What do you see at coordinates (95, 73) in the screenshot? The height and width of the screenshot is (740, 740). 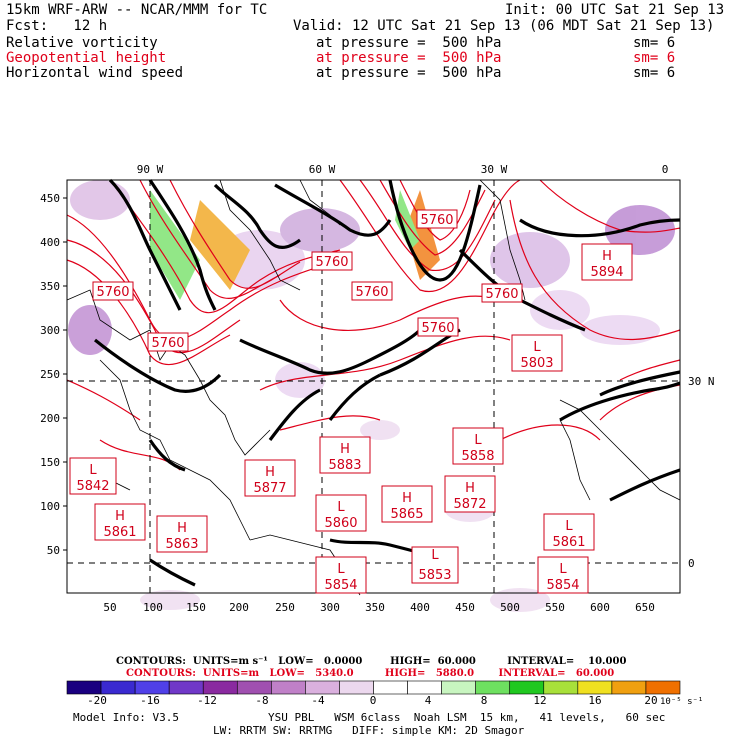 I see `field-name-wind: Horizontal wind speed` at bounding box center [95, 73].